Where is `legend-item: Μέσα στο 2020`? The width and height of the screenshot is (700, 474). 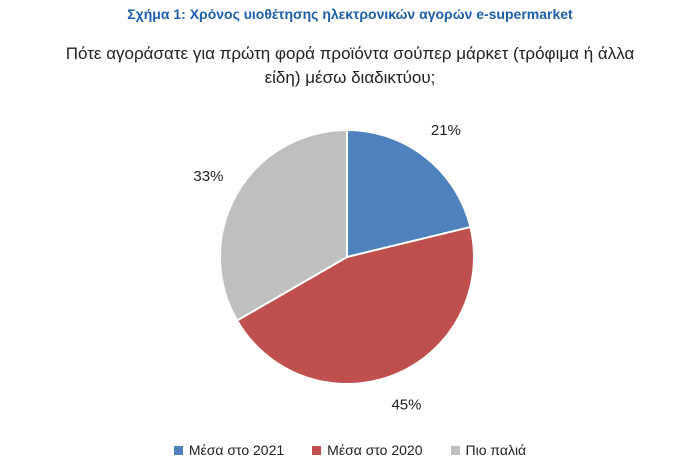
legend-item: Μέσα στο 2020 is located at coordinates (367, 450).